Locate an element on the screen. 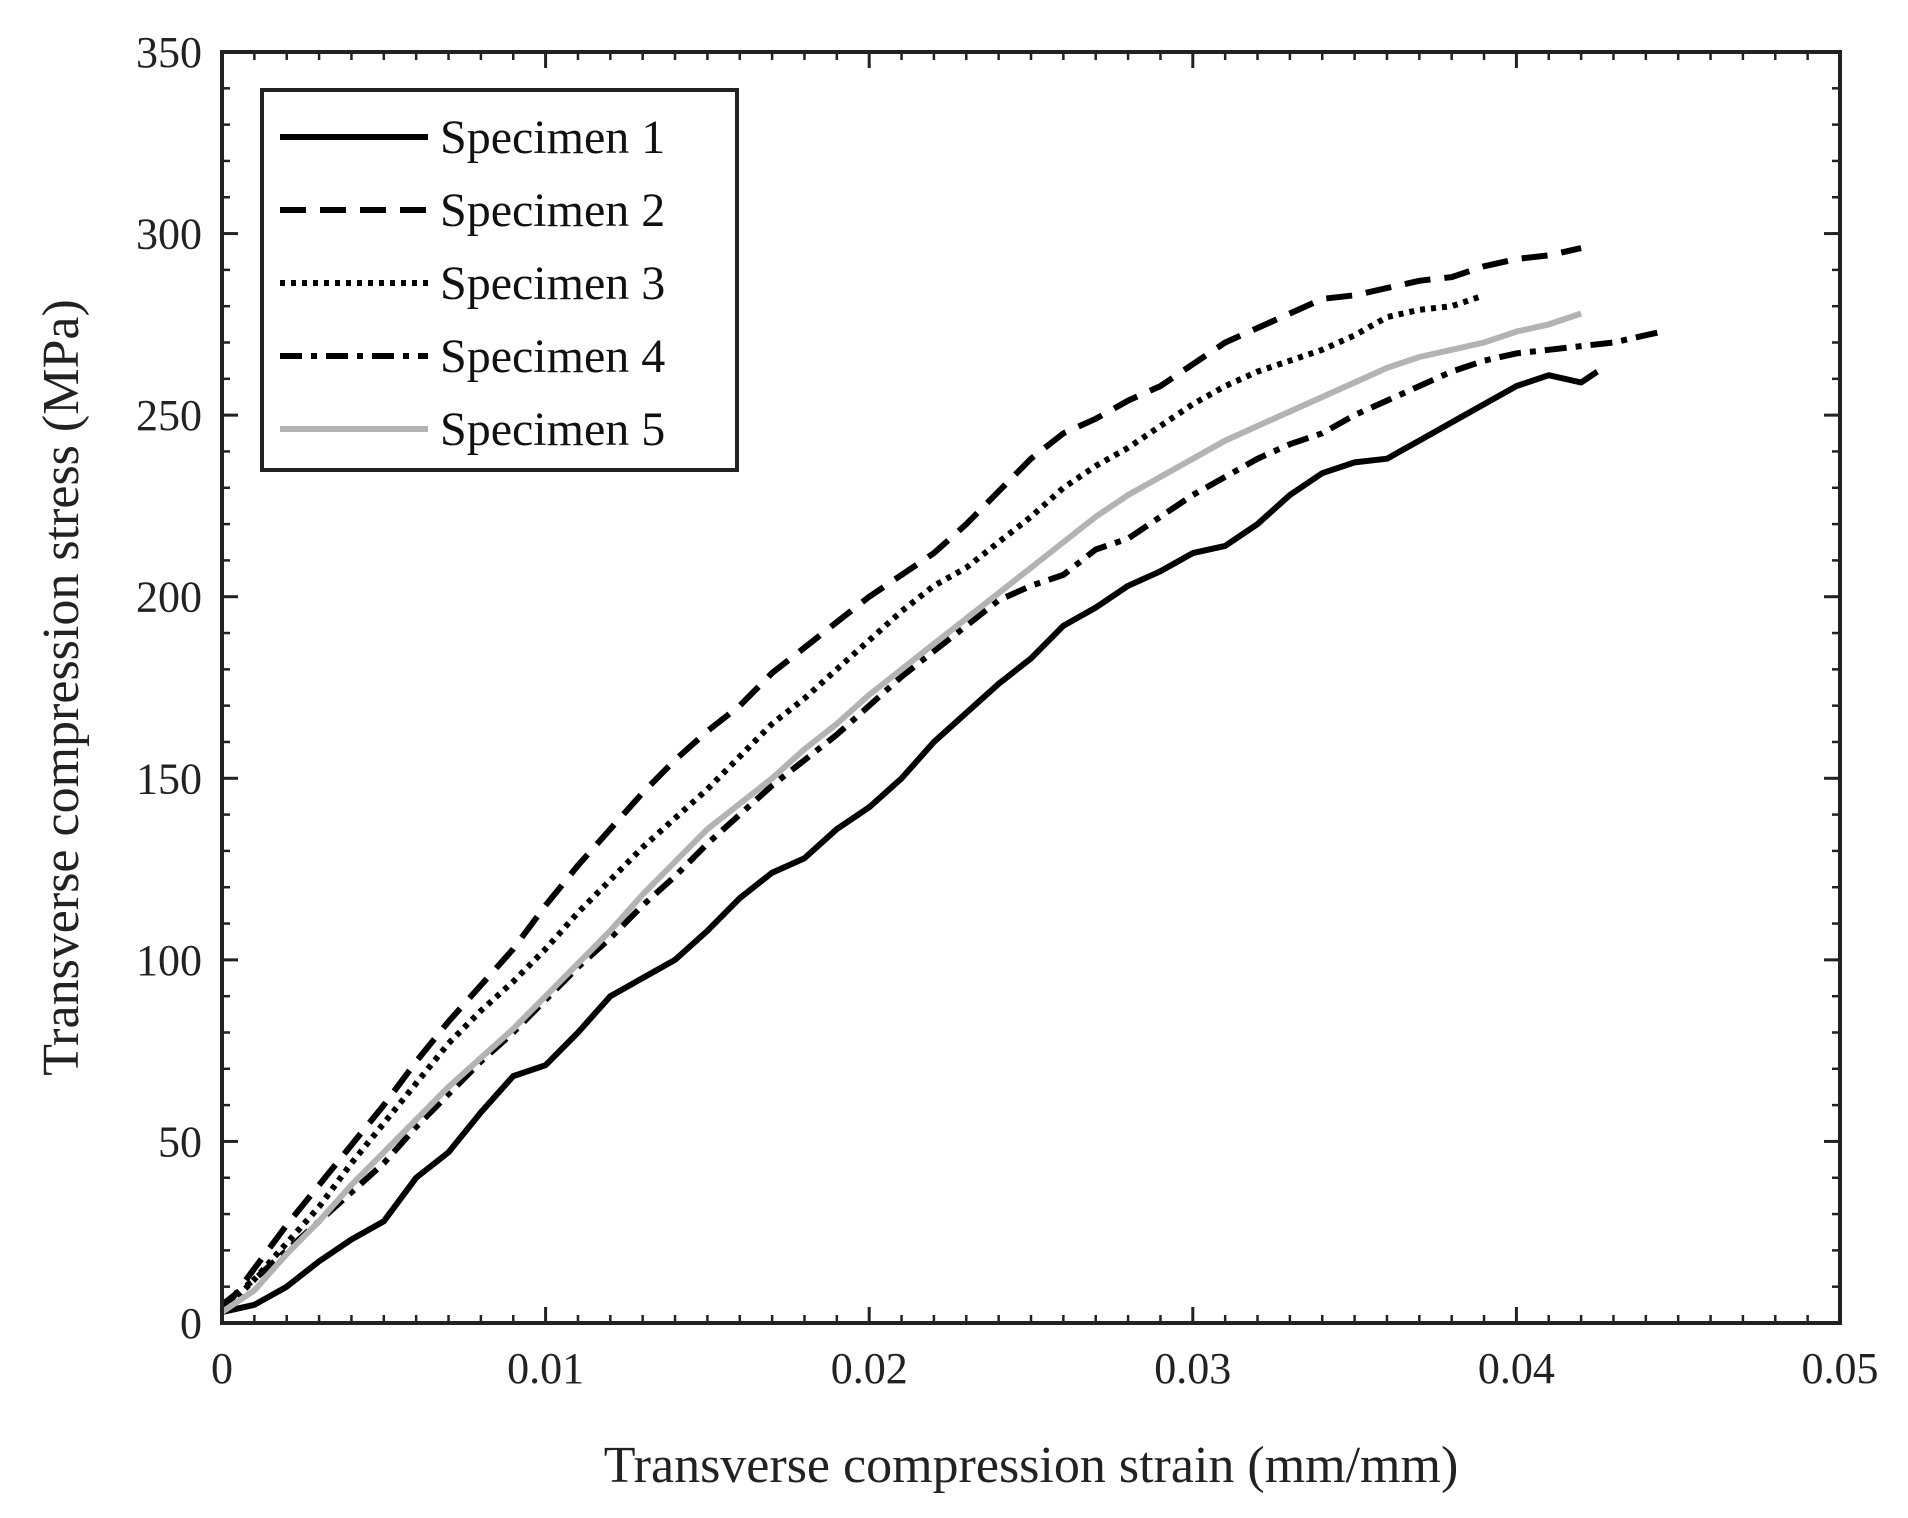 The image size is (1908, 1518). x-tick-label: 0.03 is located at coordinates (1192, 1368).